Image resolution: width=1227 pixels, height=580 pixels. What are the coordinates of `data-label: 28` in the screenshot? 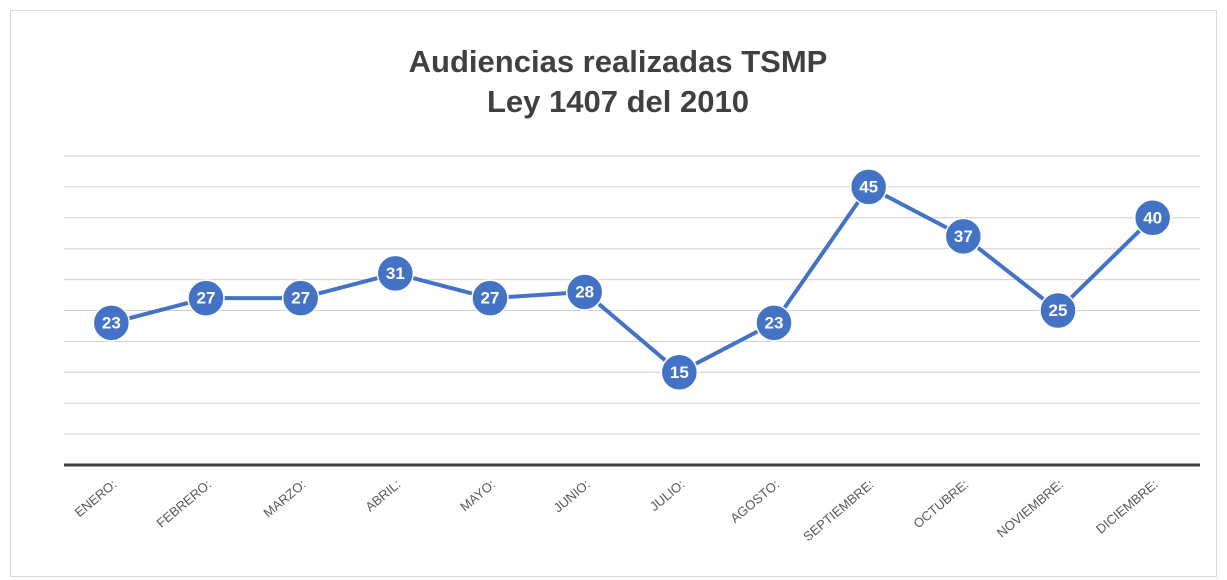 It's located at (584, 291).